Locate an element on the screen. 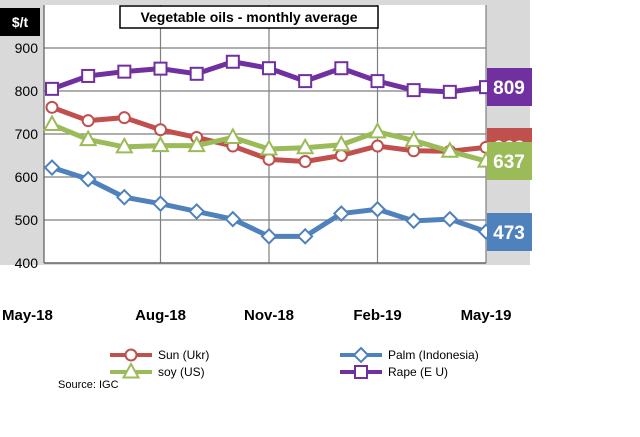 Image resolution: width=640 pixels, height=437 pixels. title-box is located at coordinates (249, 17).